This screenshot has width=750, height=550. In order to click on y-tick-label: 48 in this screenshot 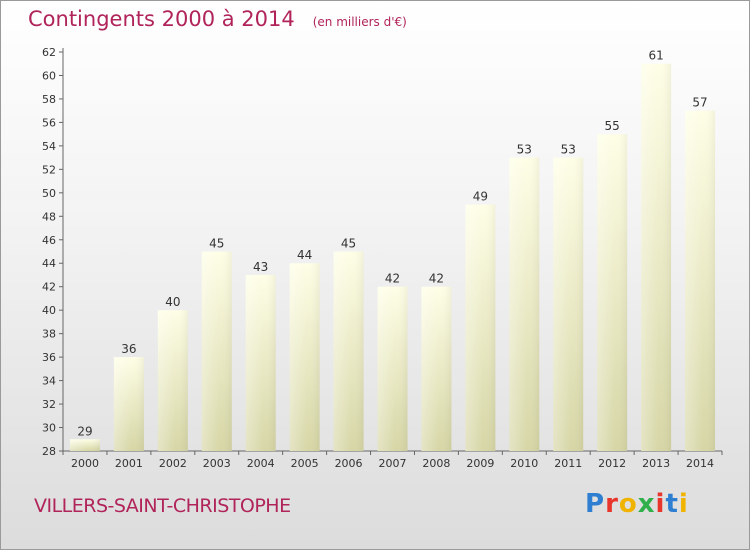, I will do `click(49, 216)`.